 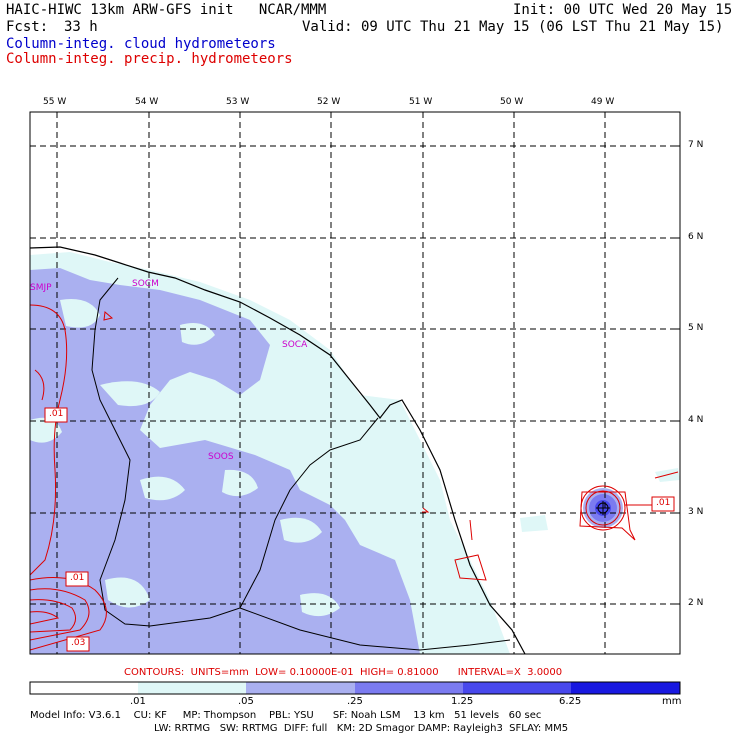 I want to click on station-label: SOCA, so click(x=295, y=345).